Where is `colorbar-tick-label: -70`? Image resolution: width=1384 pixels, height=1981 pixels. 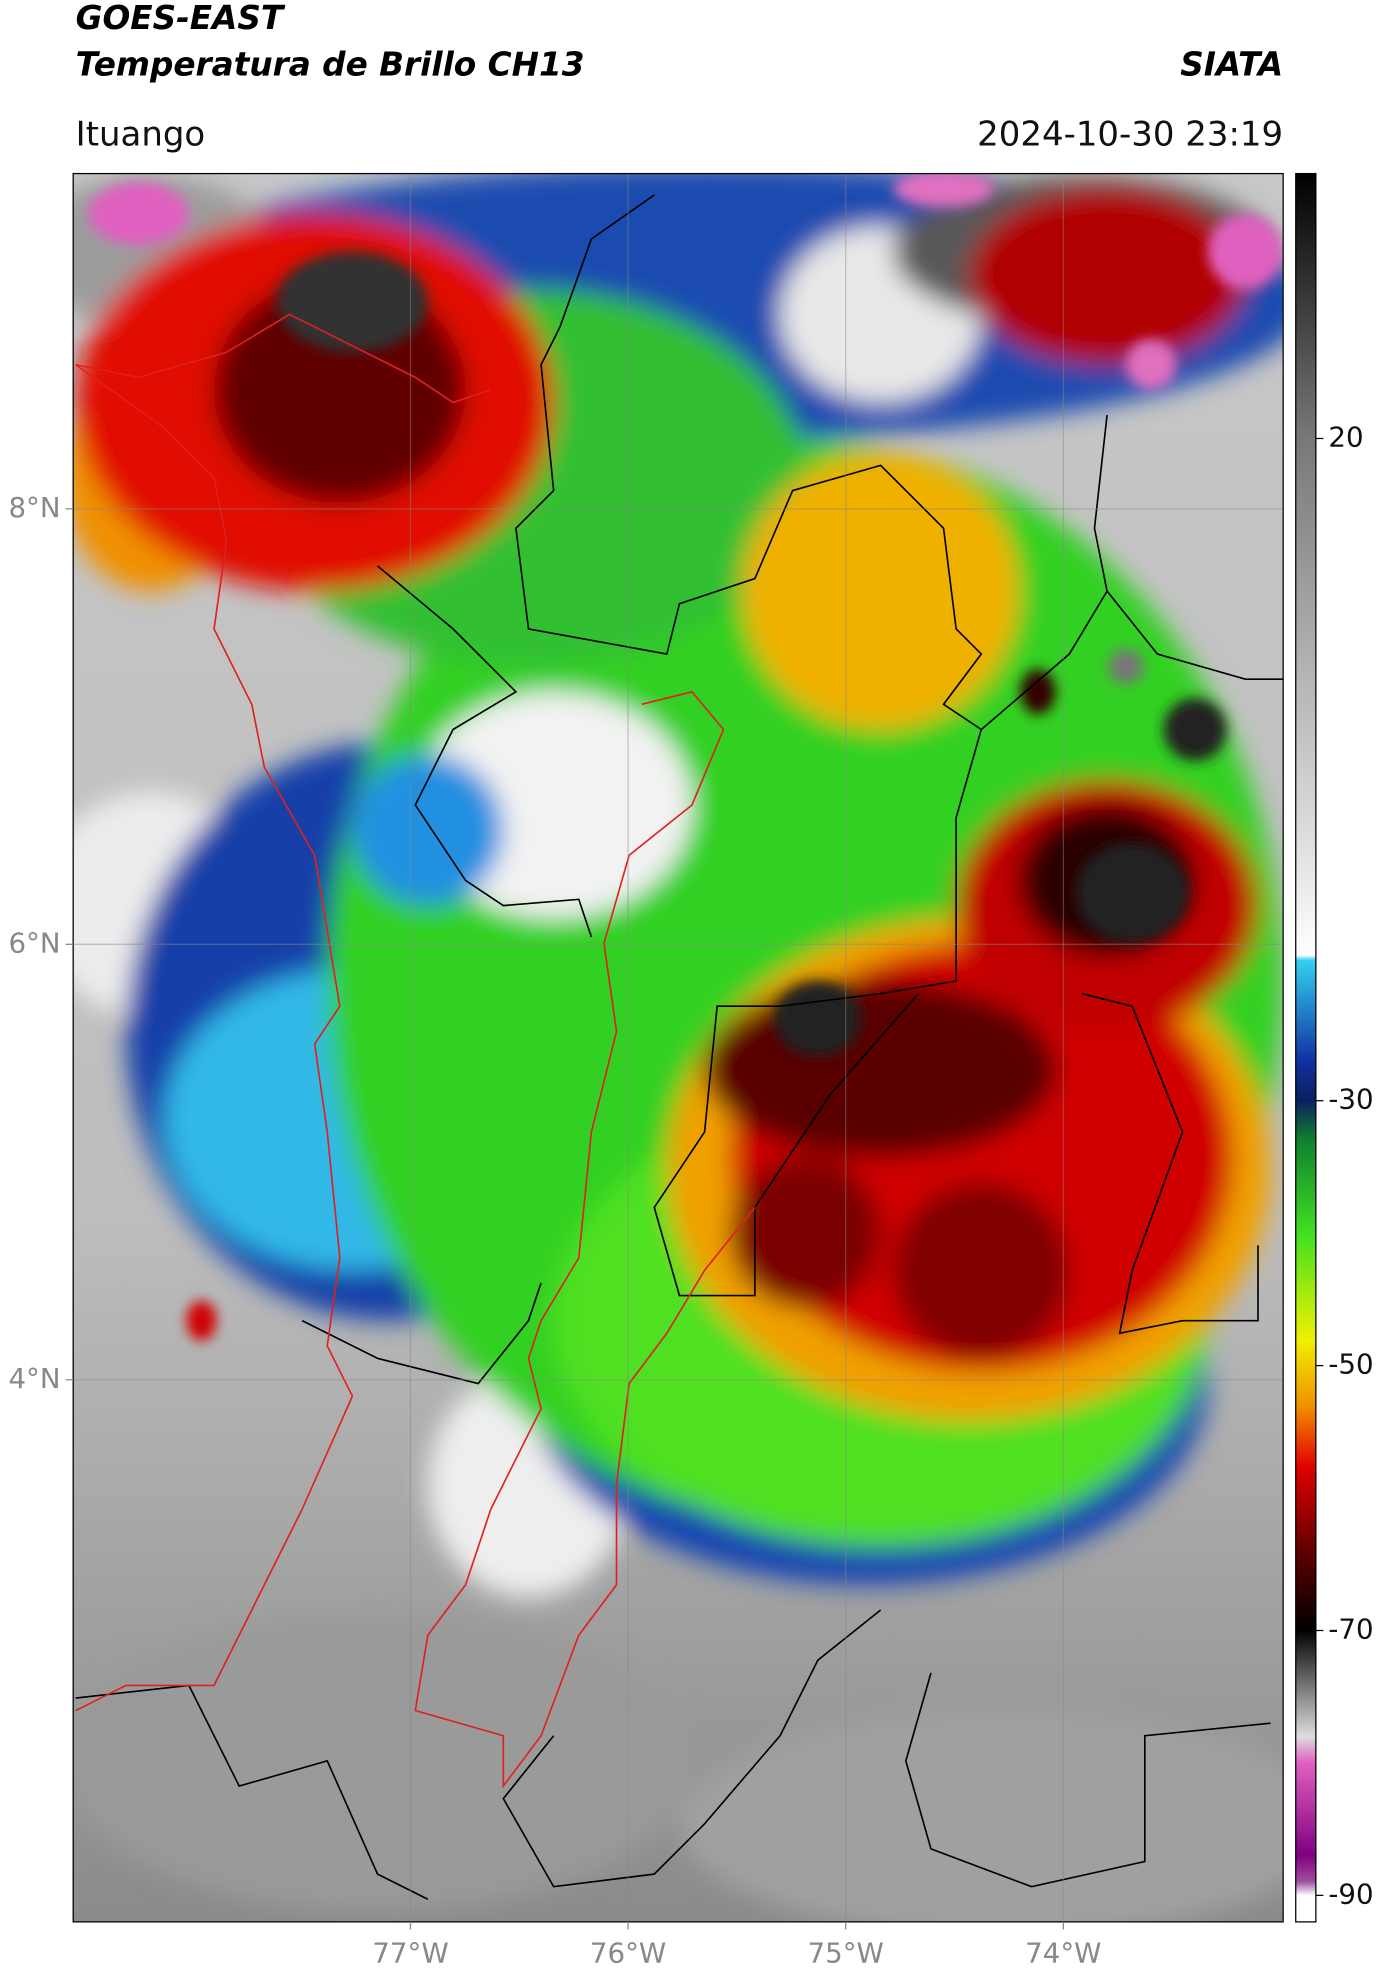 colorbar-tick-label: -70 is located at coordinates (1350, 1628).